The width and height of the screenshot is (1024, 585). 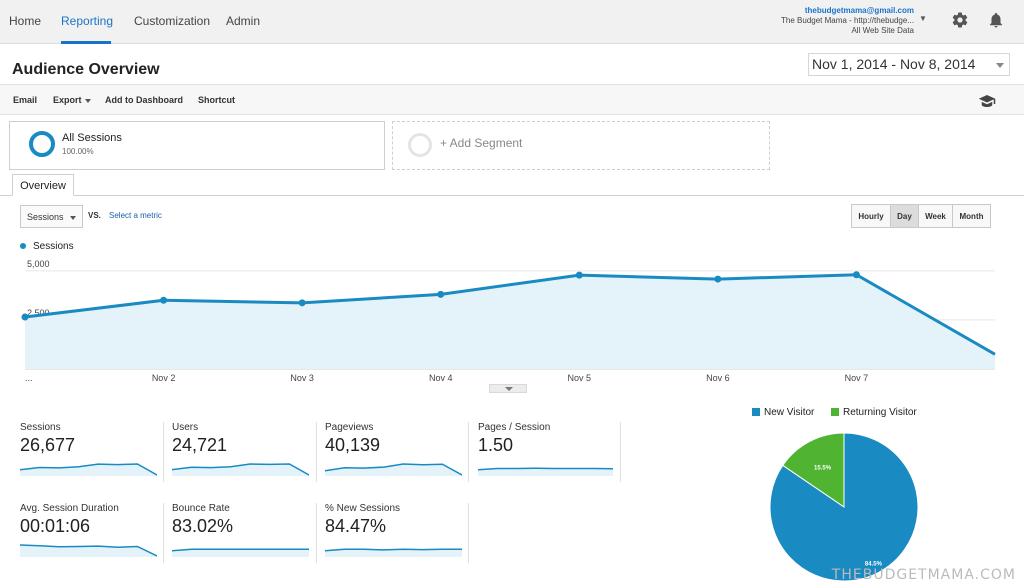 I want to click on date-range-picker: Nov 1, 2014 - Nov 8, 2014, so click(x=909, y=64).